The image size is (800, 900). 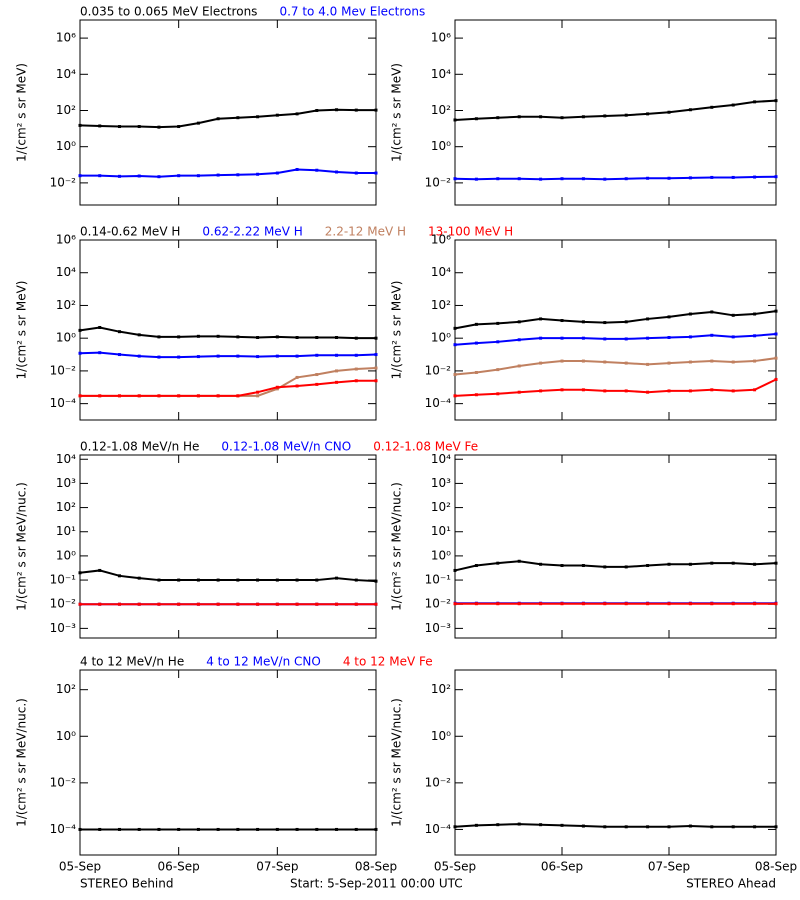 What do you see at coordinates (132, 662) in the screenshot?
I see `legend-entry: 4 to 12 MeV/n He` at bounding box center [132, 662].